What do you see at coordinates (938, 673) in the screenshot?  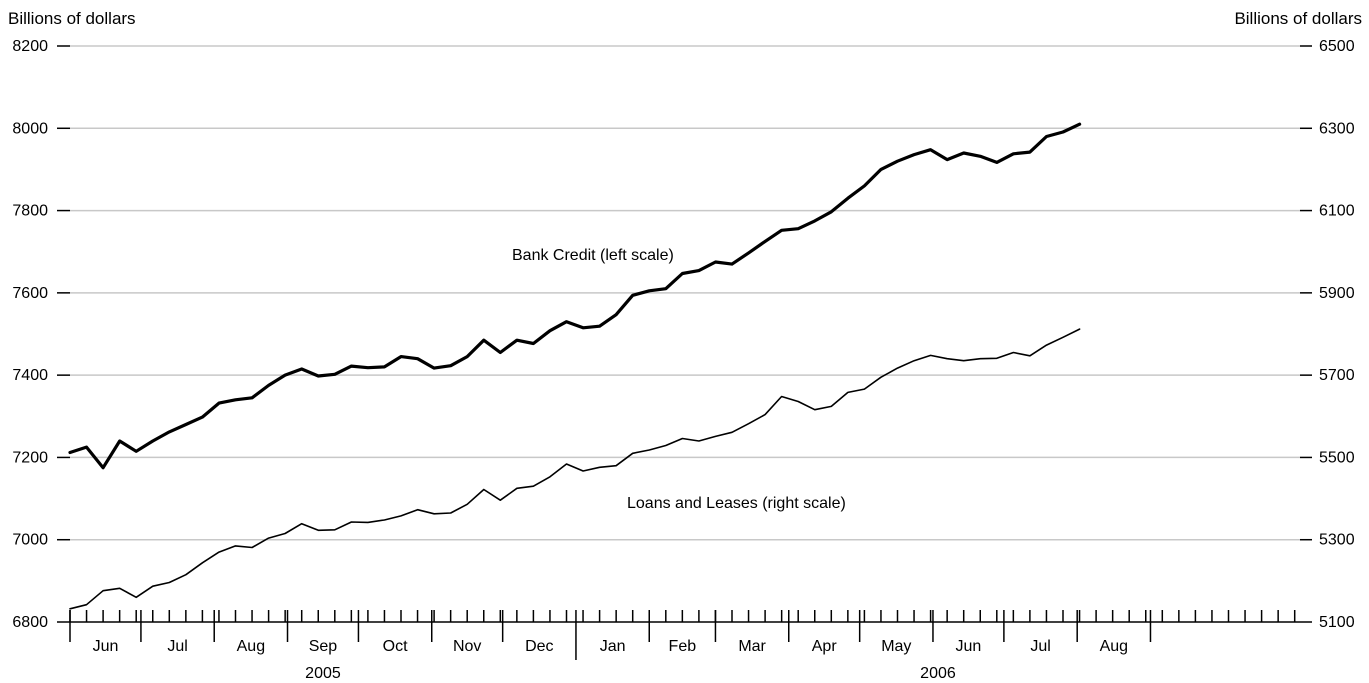 I see `year-label: 2006` at bounding box center [938, 673].